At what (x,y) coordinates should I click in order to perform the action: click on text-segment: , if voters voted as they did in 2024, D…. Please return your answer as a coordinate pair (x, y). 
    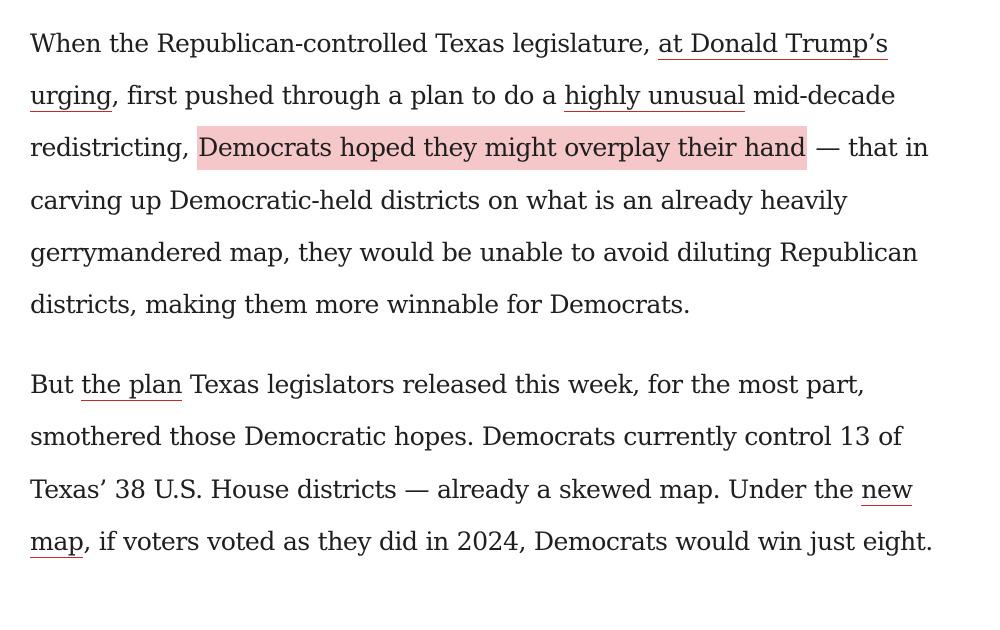
    Looking at the image, I should click on (508, 541).